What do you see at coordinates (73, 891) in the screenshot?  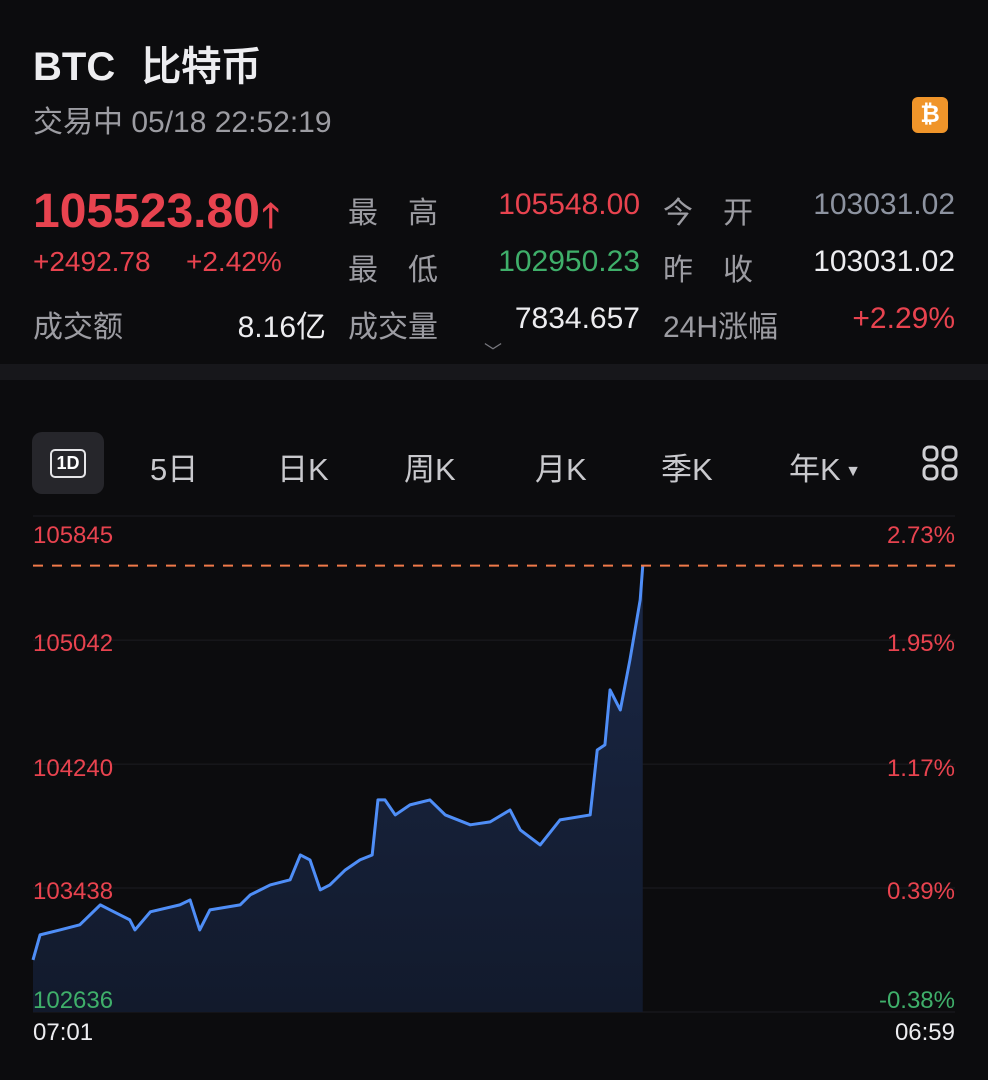 I see `y-tick-left: 103438` at bounding box center [73, 891].